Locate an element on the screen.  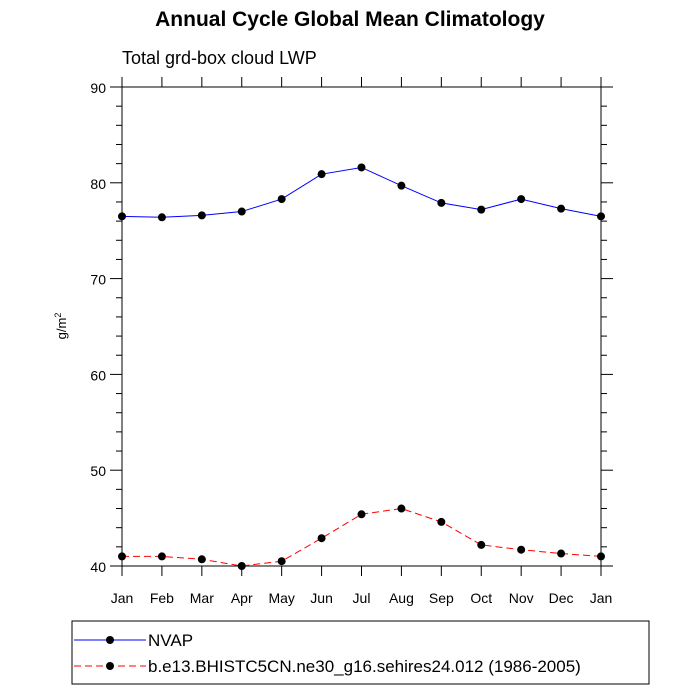
x-tick-label: Apr is located at coordinates (242, 598).